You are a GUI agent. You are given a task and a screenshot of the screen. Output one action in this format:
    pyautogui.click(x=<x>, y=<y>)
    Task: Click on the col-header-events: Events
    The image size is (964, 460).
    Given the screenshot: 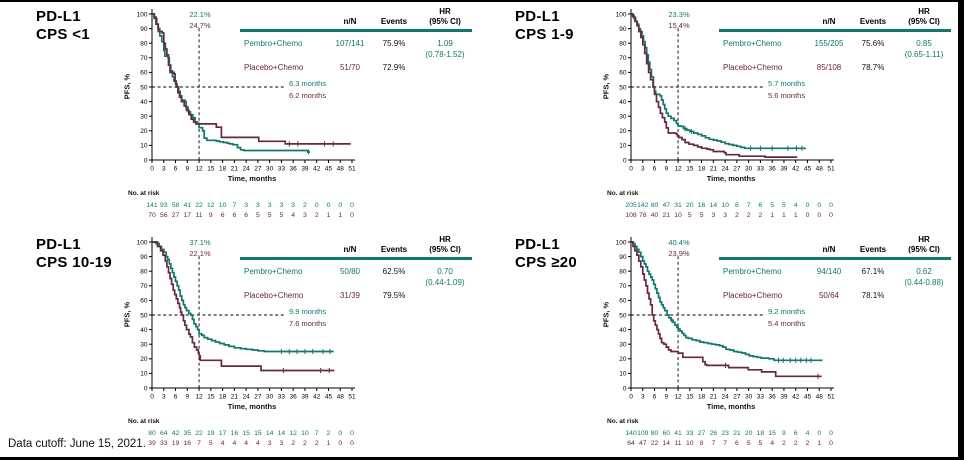 What is the action you would take?
    pyautogui.click(x=394, y=249)
    